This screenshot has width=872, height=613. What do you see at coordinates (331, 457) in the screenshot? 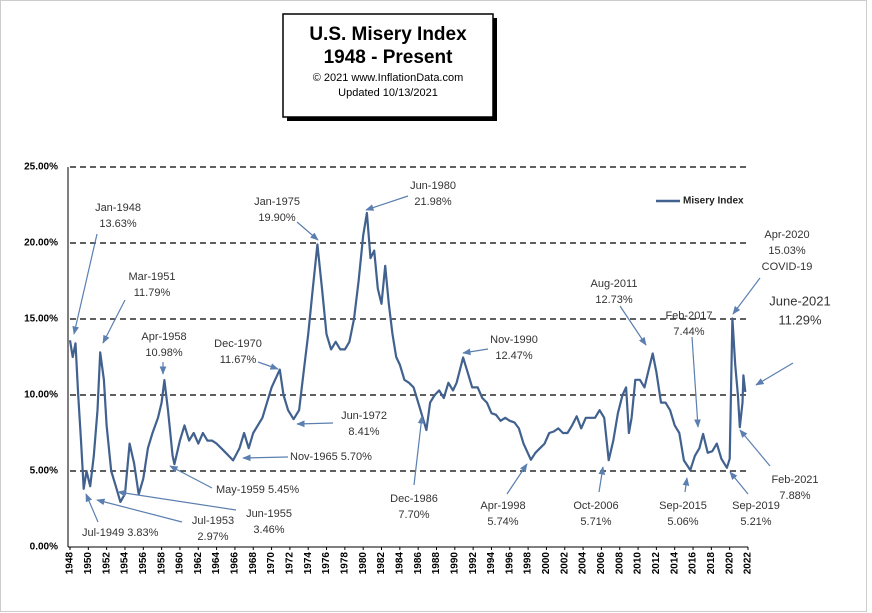
I see `annotation: Nov-1965 5.70%` at bounding box center [331, 457].